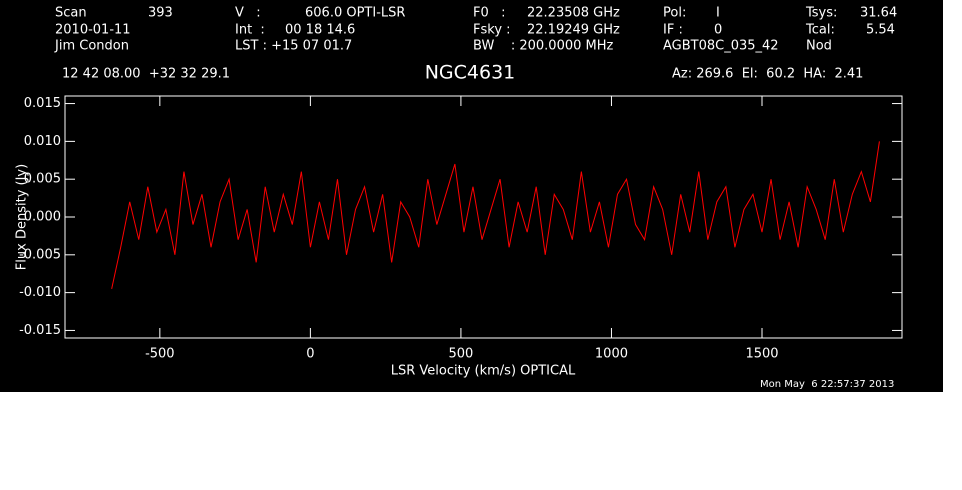 This screenshot has width=962, height=490. Describe the element at coordinates (492, 30) in the screenshot. I see `annotation: Fsky :` at that location.